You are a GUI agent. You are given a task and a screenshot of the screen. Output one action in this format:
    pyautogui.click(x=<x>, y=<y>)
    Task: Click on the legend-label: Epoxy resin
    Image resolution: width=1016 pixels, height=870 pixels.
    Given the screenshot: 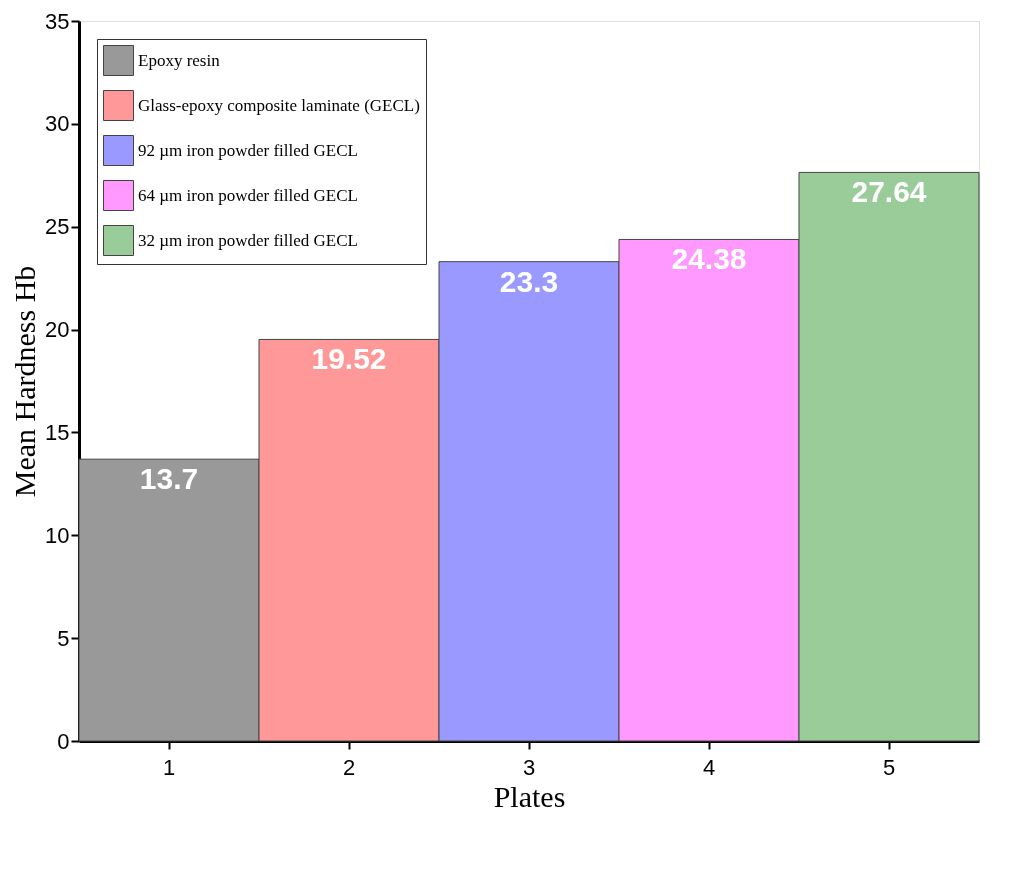 What is the action you would take?
    pyautogui.click(x=179, y=60)
    